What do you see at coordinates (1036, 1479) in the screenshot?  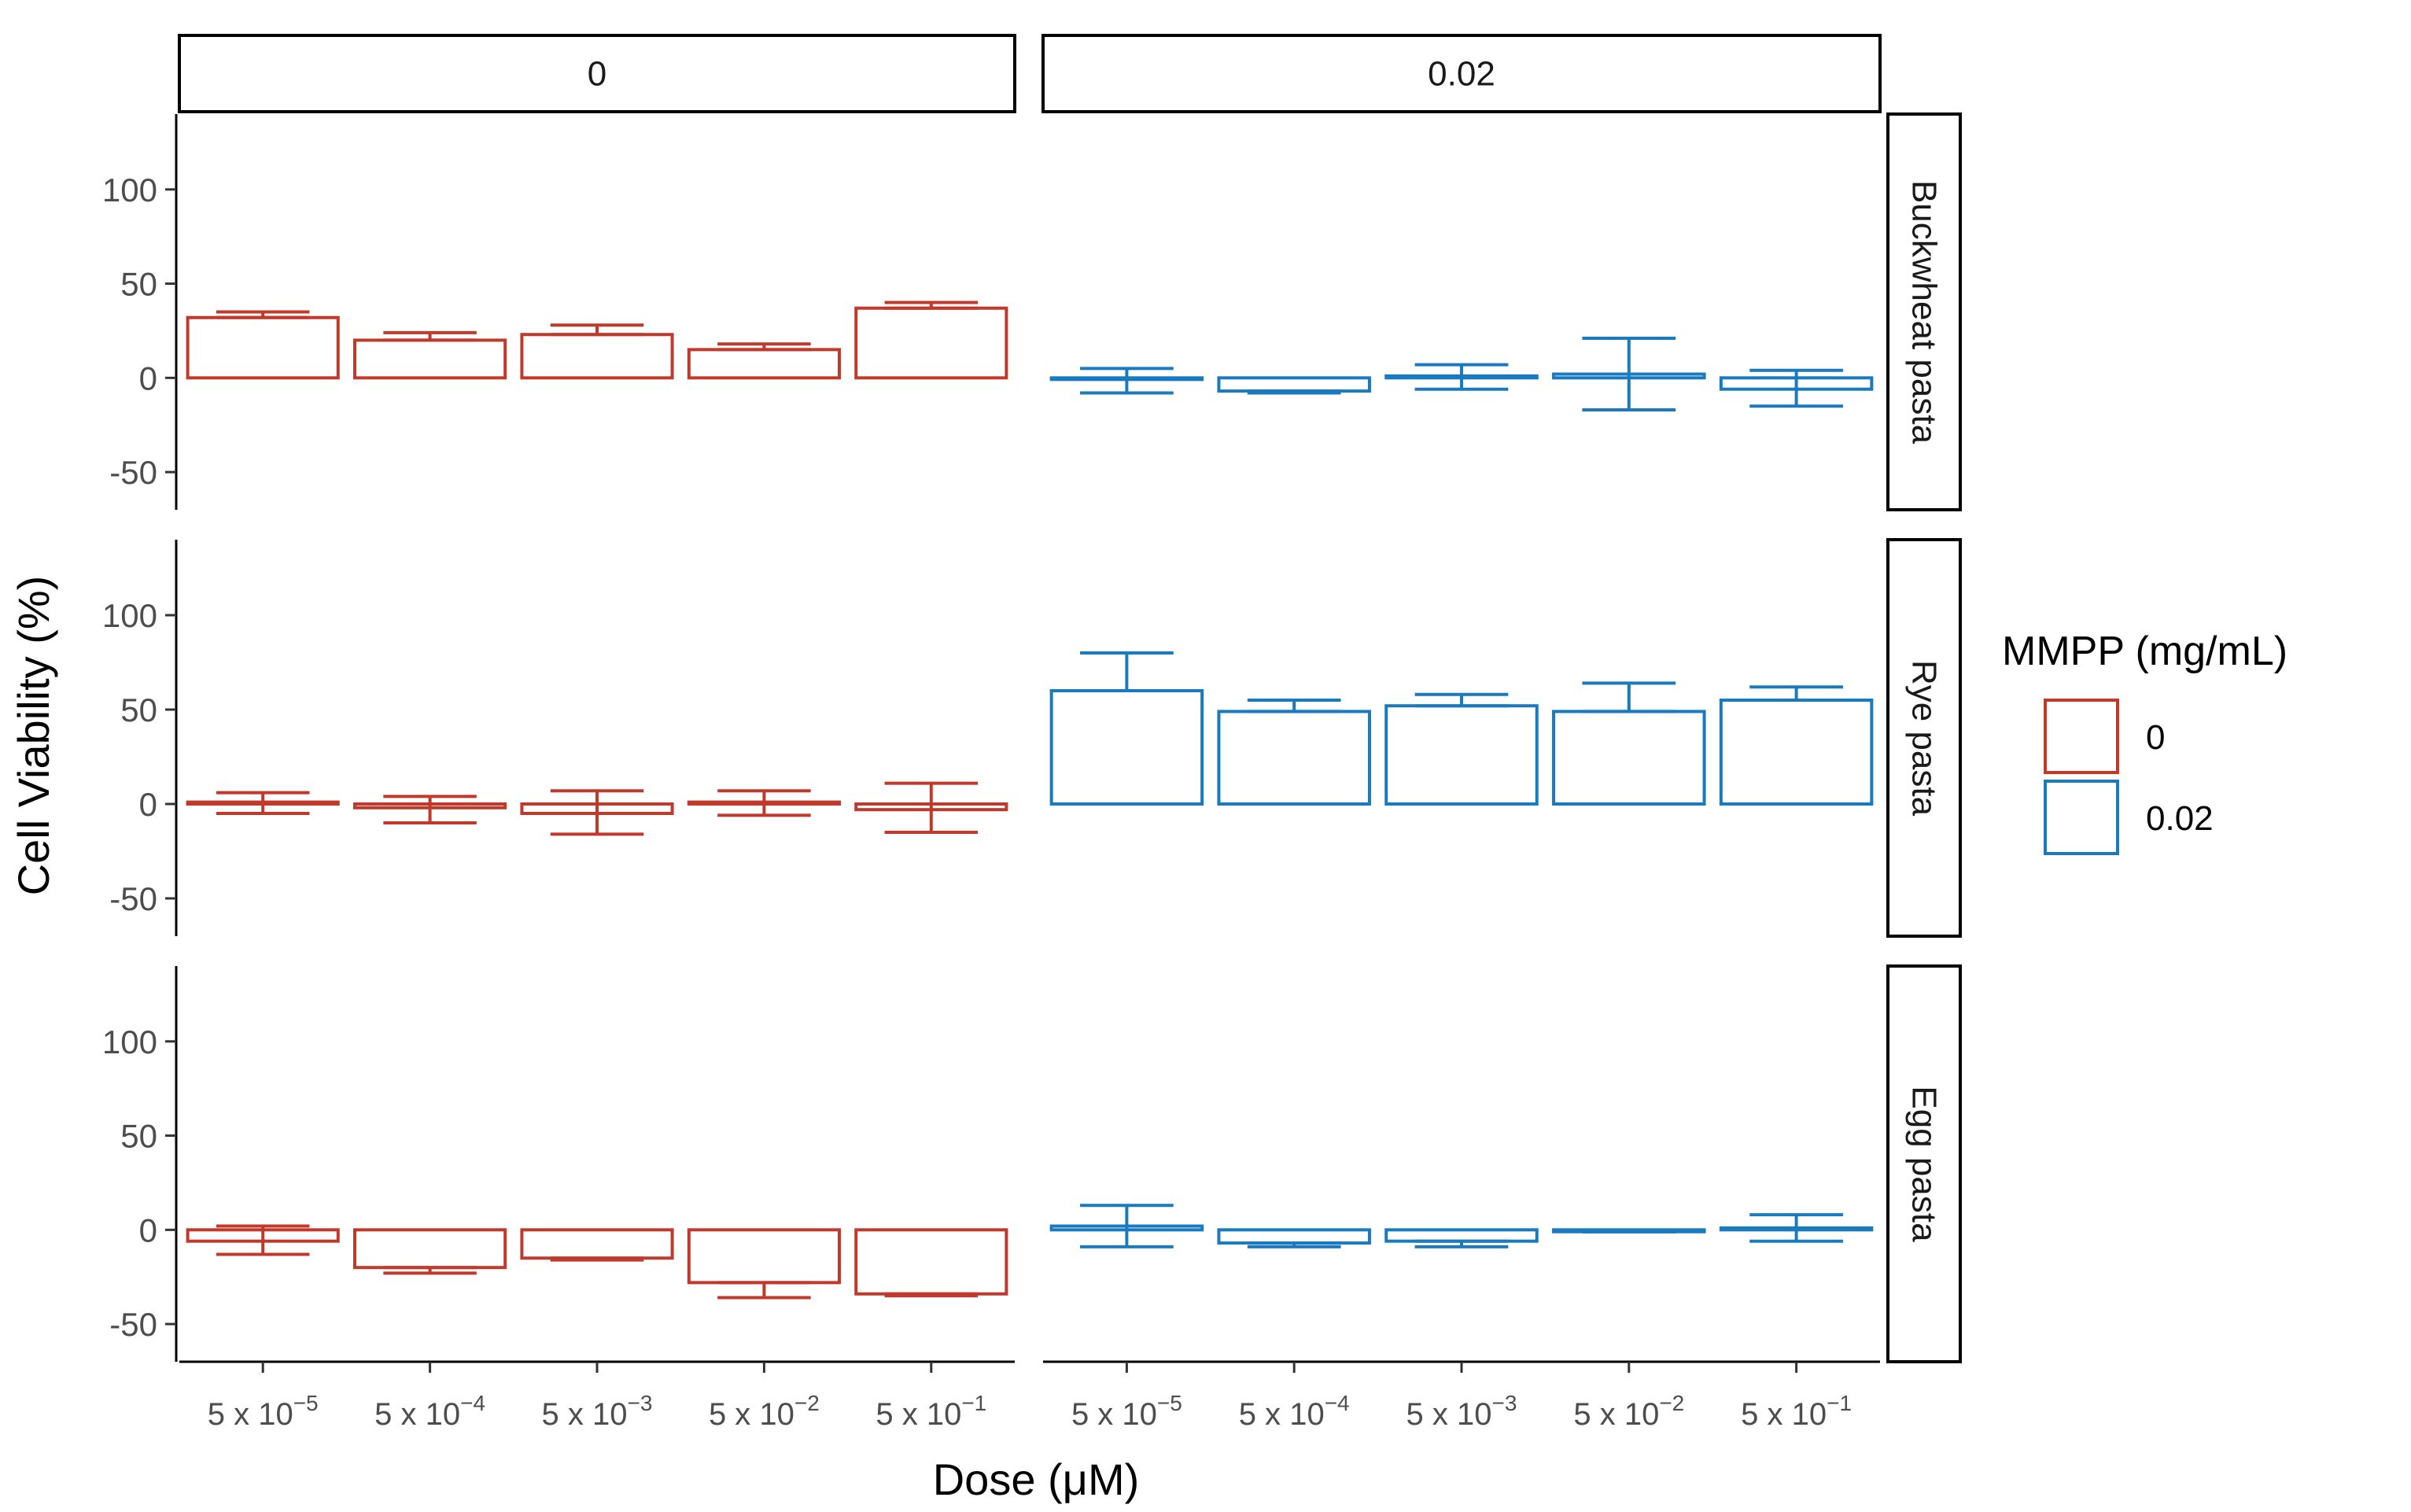 I see `x-axis-title: Dose (μM)` at bounding box center [1036, 1479].